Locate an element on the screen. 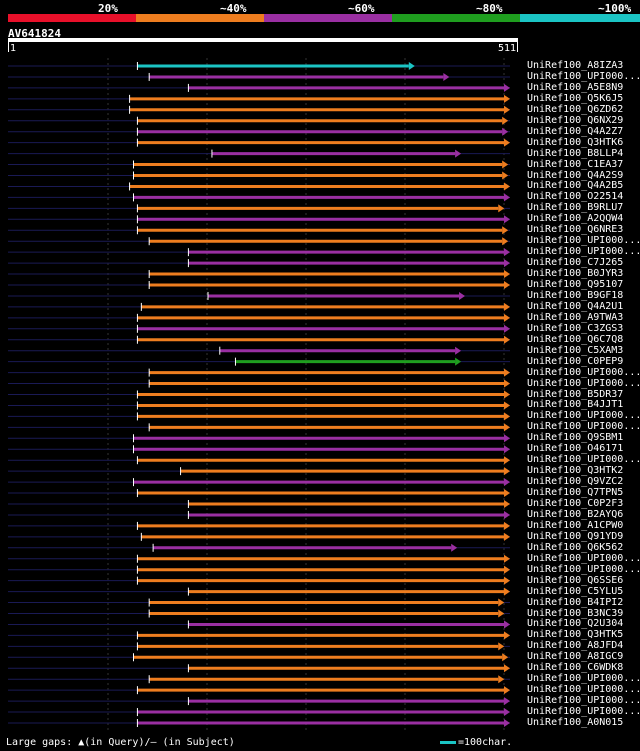  hit-label: UniRef100_B3NC39 is located at coordinates (575, 613).